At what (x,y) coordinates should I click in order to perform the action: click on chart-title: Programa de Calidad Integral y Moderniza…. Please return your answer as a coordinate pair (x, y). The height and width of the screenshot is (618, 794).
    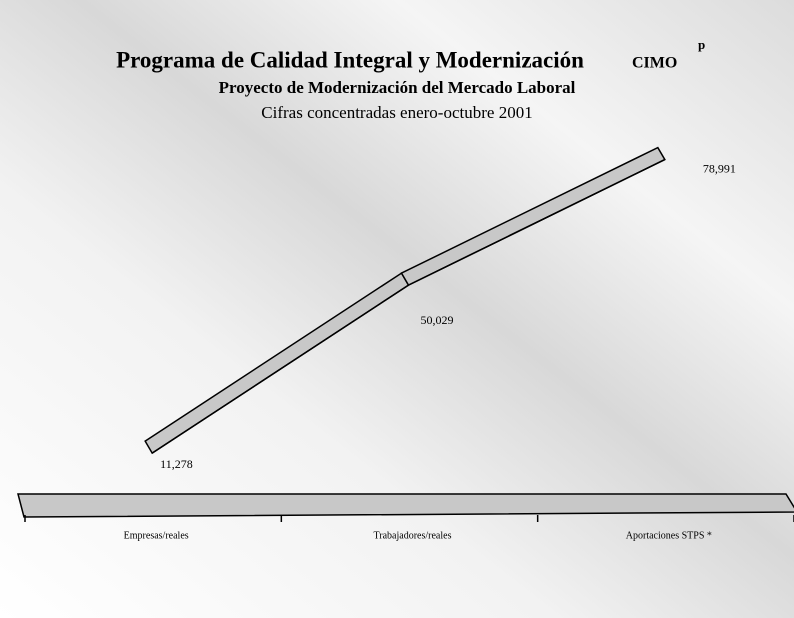
    Looking at the image, I should click on (350, 59).